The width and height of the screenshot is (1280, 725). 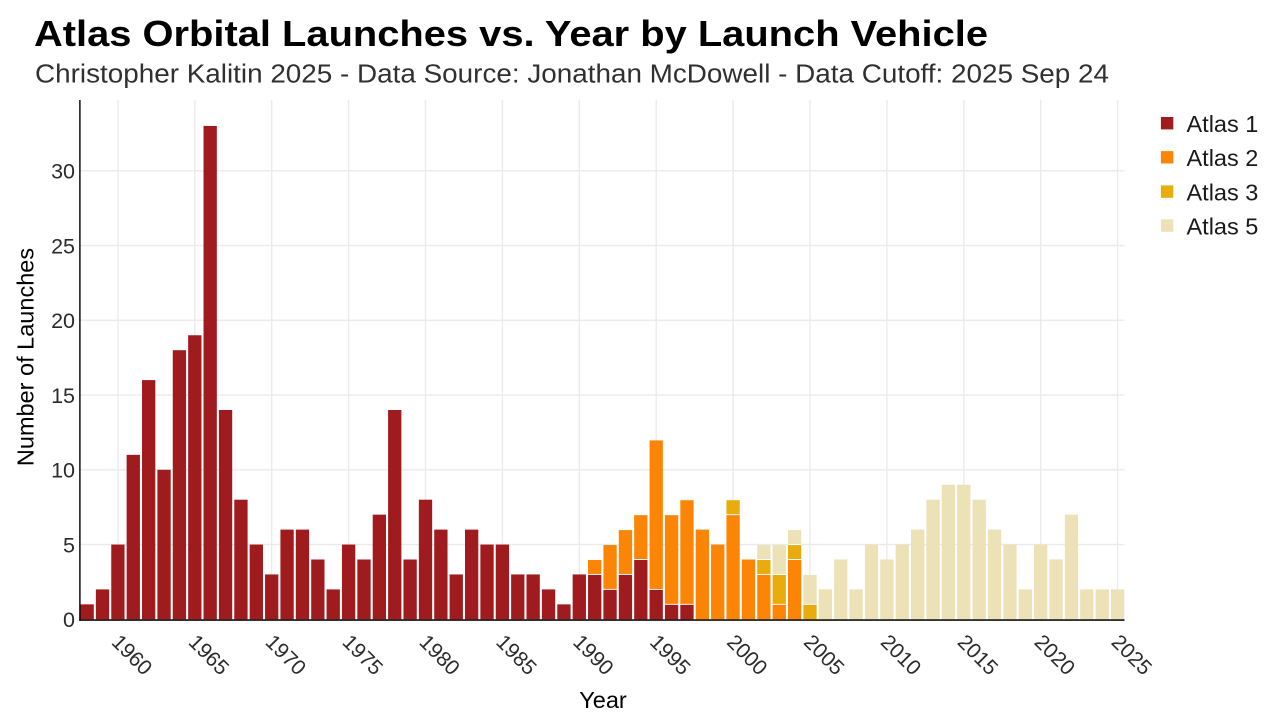 What do you see at coordinates (1223, 158) in the screenshot?
I see `svg-text: Atlas 2` at bounding box center [1223, 158].